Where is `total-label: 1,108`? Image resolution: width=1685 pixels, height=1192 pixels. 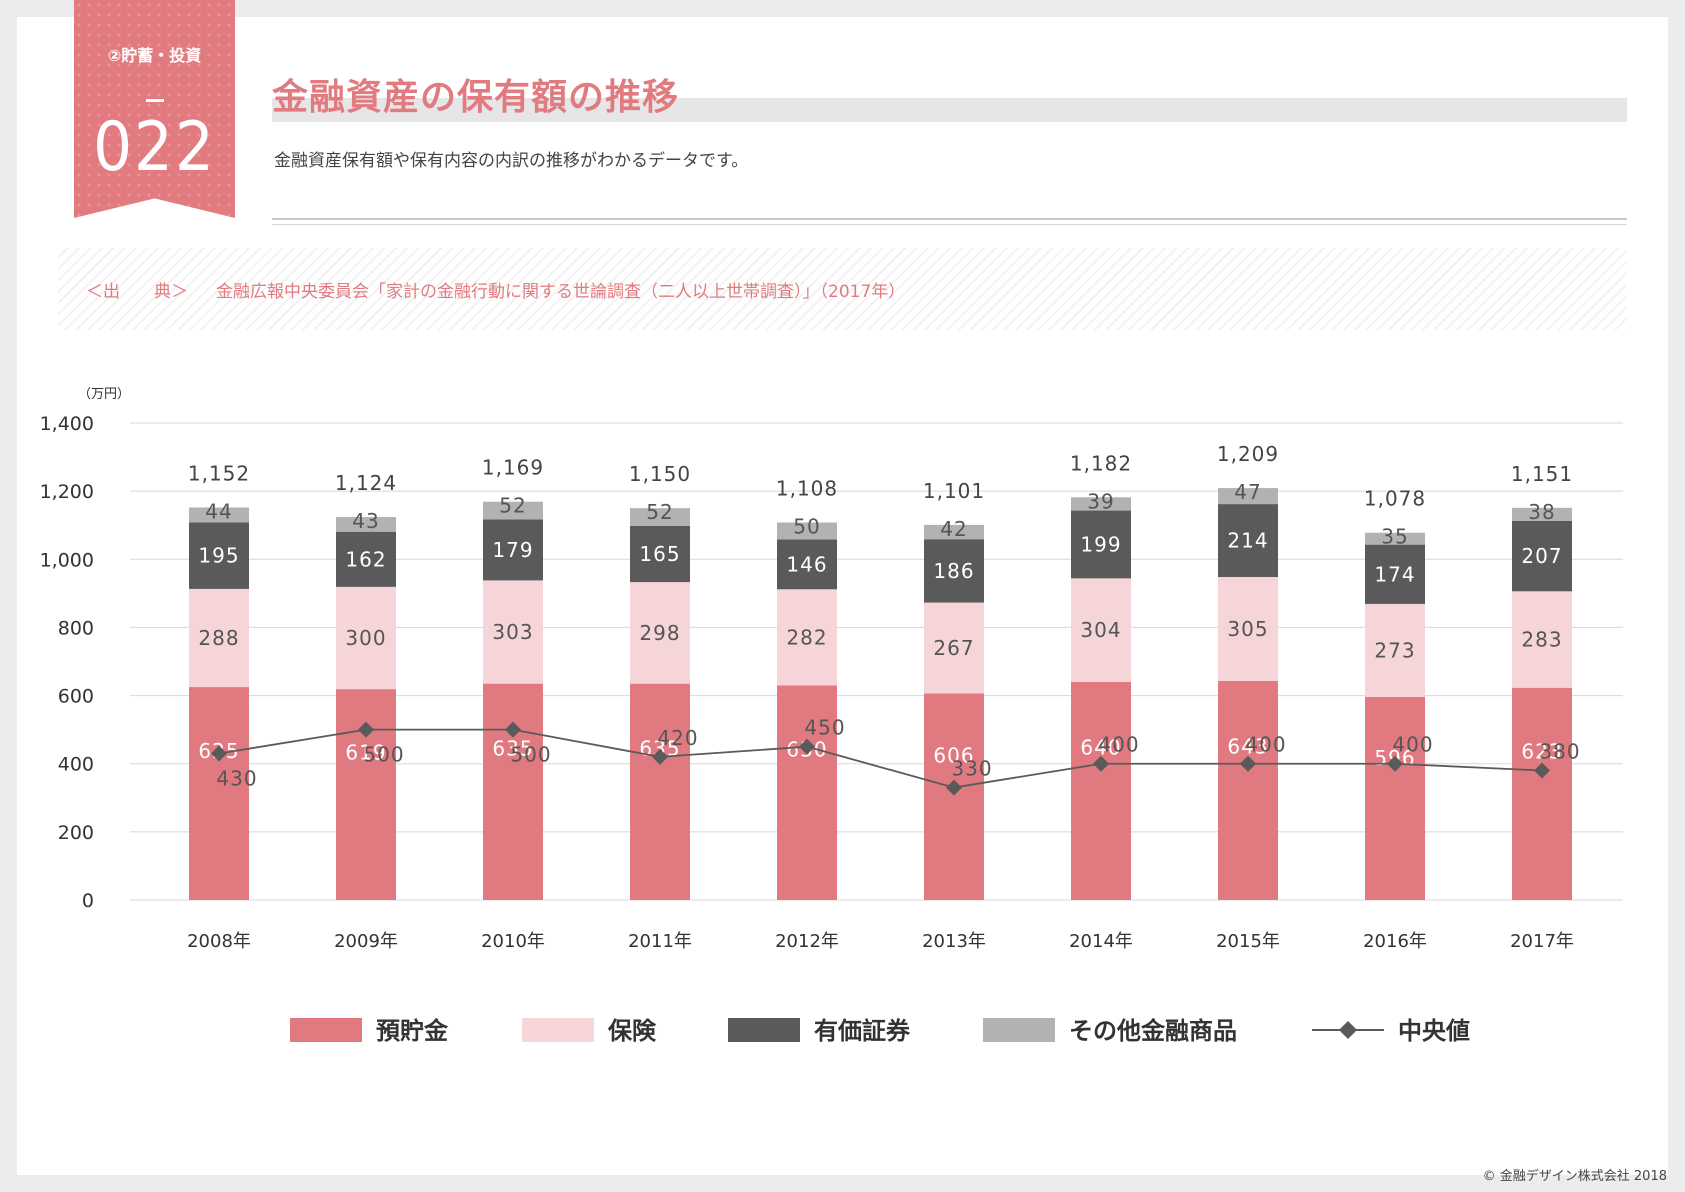
total-label: 1,108 is located at coordinates (807, 488).